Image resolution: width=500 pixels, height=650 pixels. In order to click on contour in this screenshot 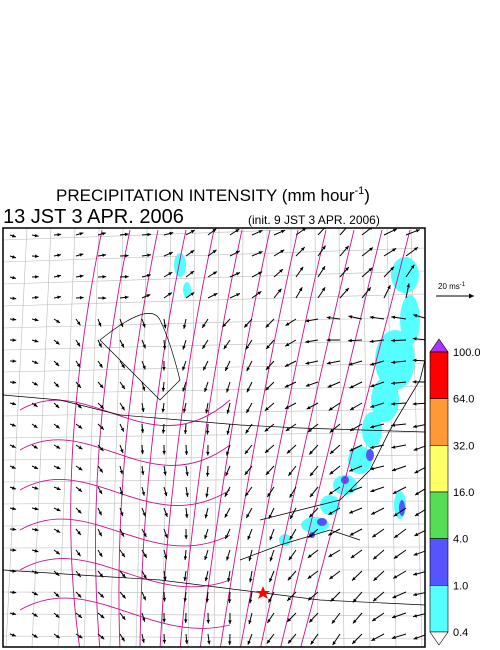, I will do `click(125, 413)`.